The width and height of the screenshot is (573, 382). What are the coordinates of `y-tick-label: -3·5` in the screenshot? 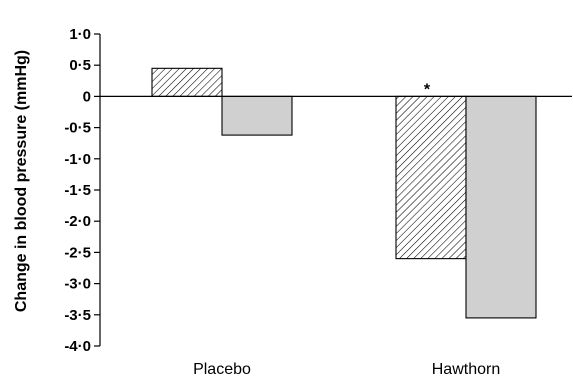 It's located at (77, 315).